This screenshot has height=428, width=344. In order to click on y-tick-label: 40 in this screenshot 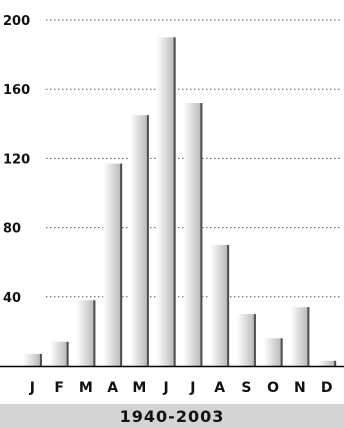, I will do `click(12, 298)`.